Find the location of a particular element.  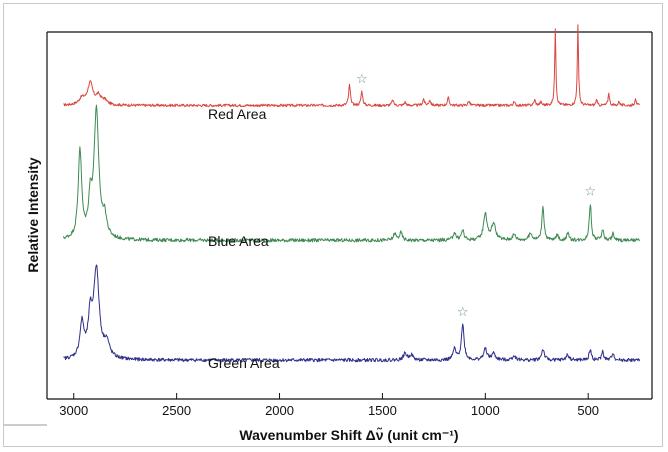

y-axis-title: Relative Intensity is located at coordinates (33, 214).